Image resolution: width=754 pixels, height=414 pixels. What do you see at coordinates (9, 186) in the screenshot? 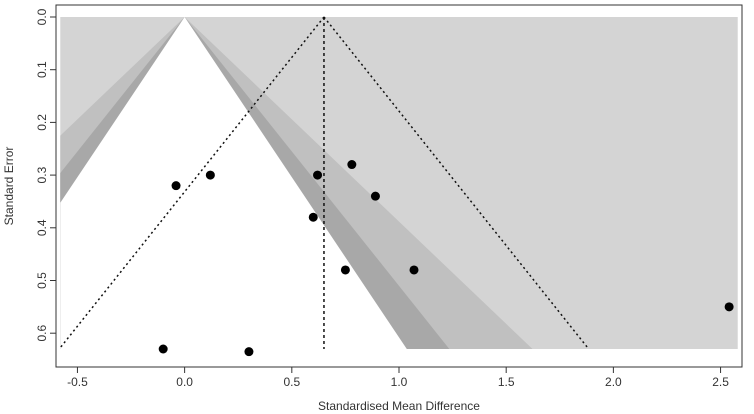
I see `y-axis-title: Standard Error` at bounding box center [9, 186].